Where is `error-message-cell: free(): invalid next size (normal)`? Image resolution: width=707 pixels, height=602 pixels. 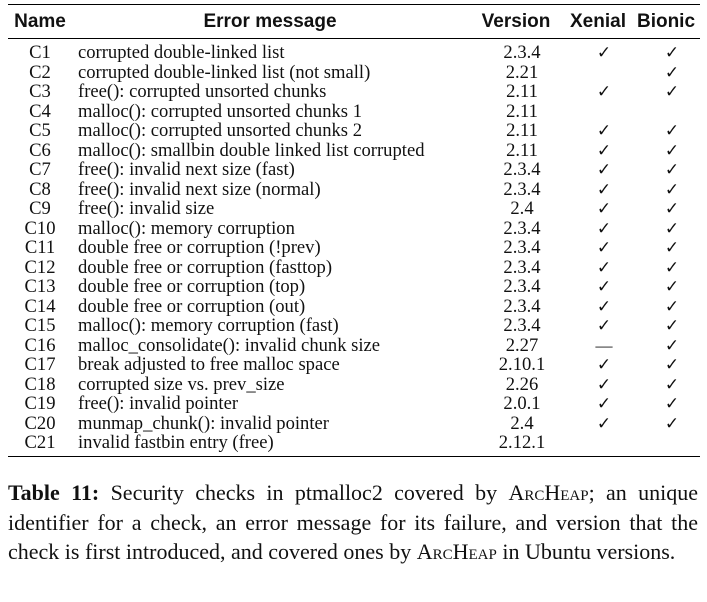 error-message-cell: free(): invalid next size (normal) is located at coordinates (199, 189).